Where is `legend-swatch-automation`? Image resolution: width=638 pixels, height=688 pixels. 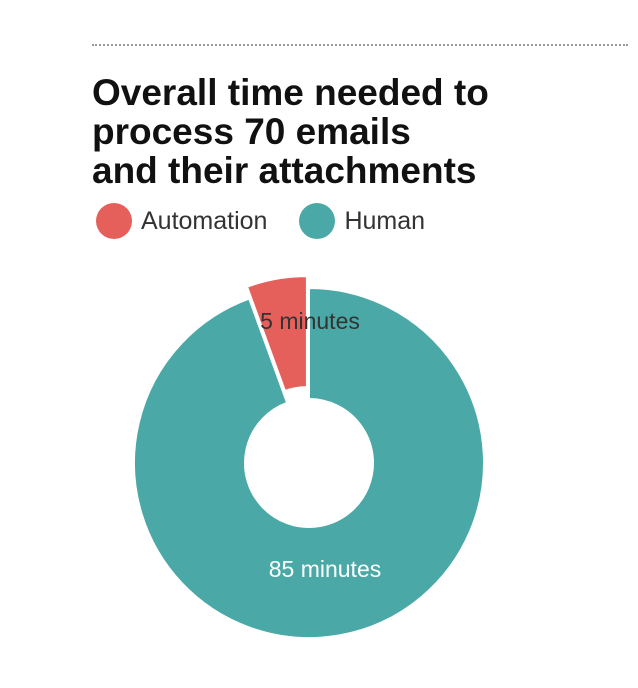
legend-swatch-automation is located at coordinates (114, 221).